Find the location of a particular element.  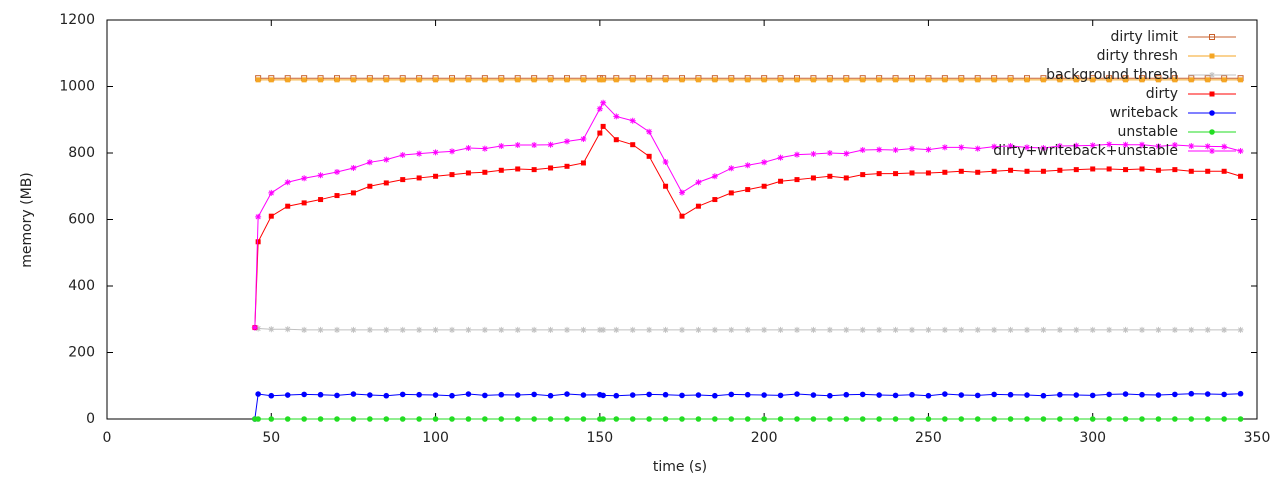

x-tick-label: 50 is located at coordinates (271, 438).